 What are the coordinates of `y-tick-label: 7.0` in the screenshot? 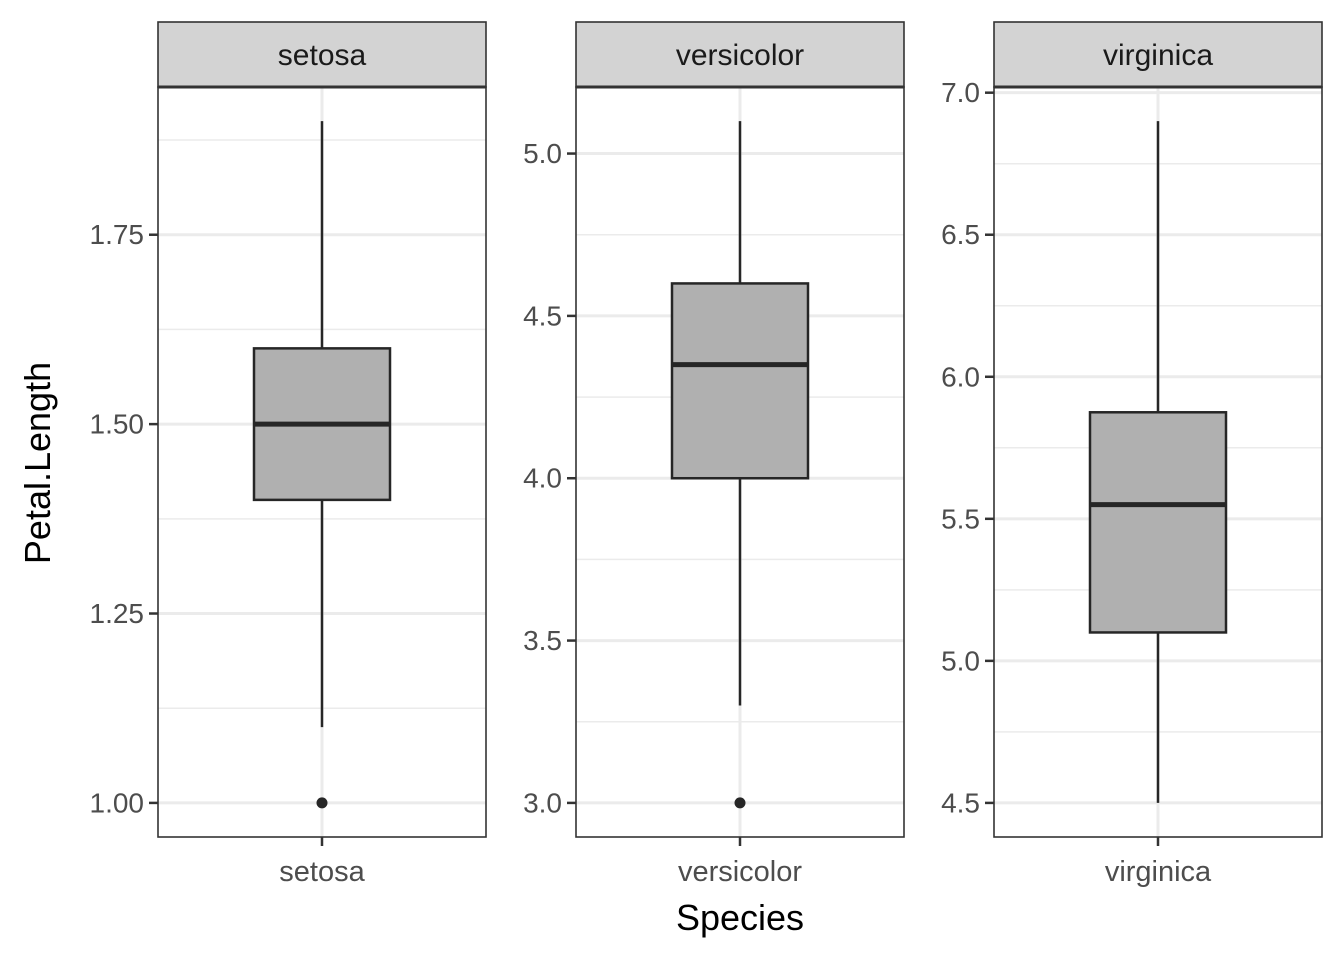 It's located at (960, 92).